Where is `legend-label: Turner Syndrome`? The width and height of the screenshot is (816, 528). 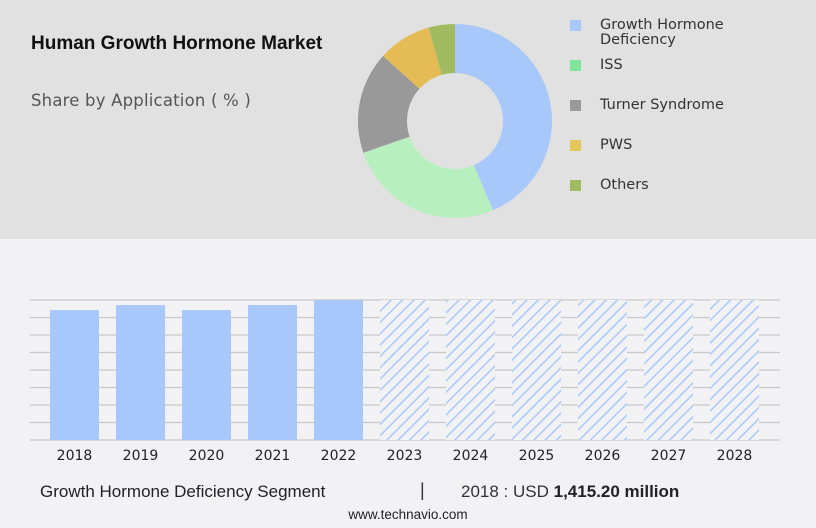 legend-label: Turner Syndrome is located at coordinates (662, 105).